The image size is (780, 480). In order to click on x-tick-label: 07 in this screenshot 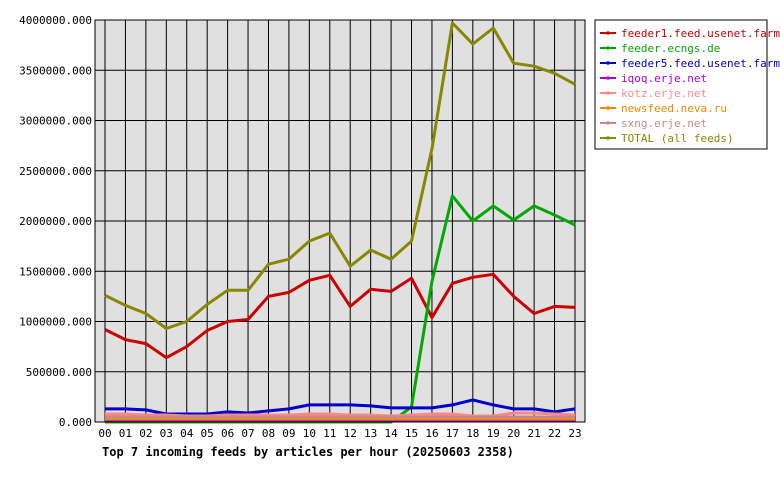, I will do `click(247, 433)`.